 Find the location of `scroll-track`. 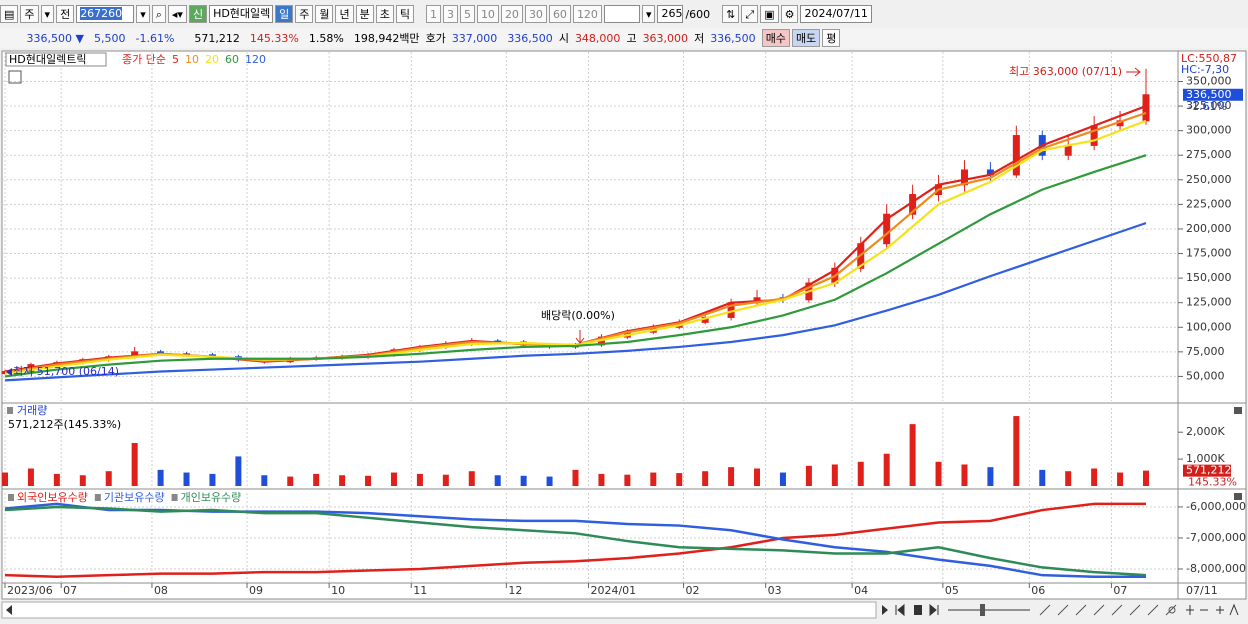

scroll-track is located at coordinates (439, 610).